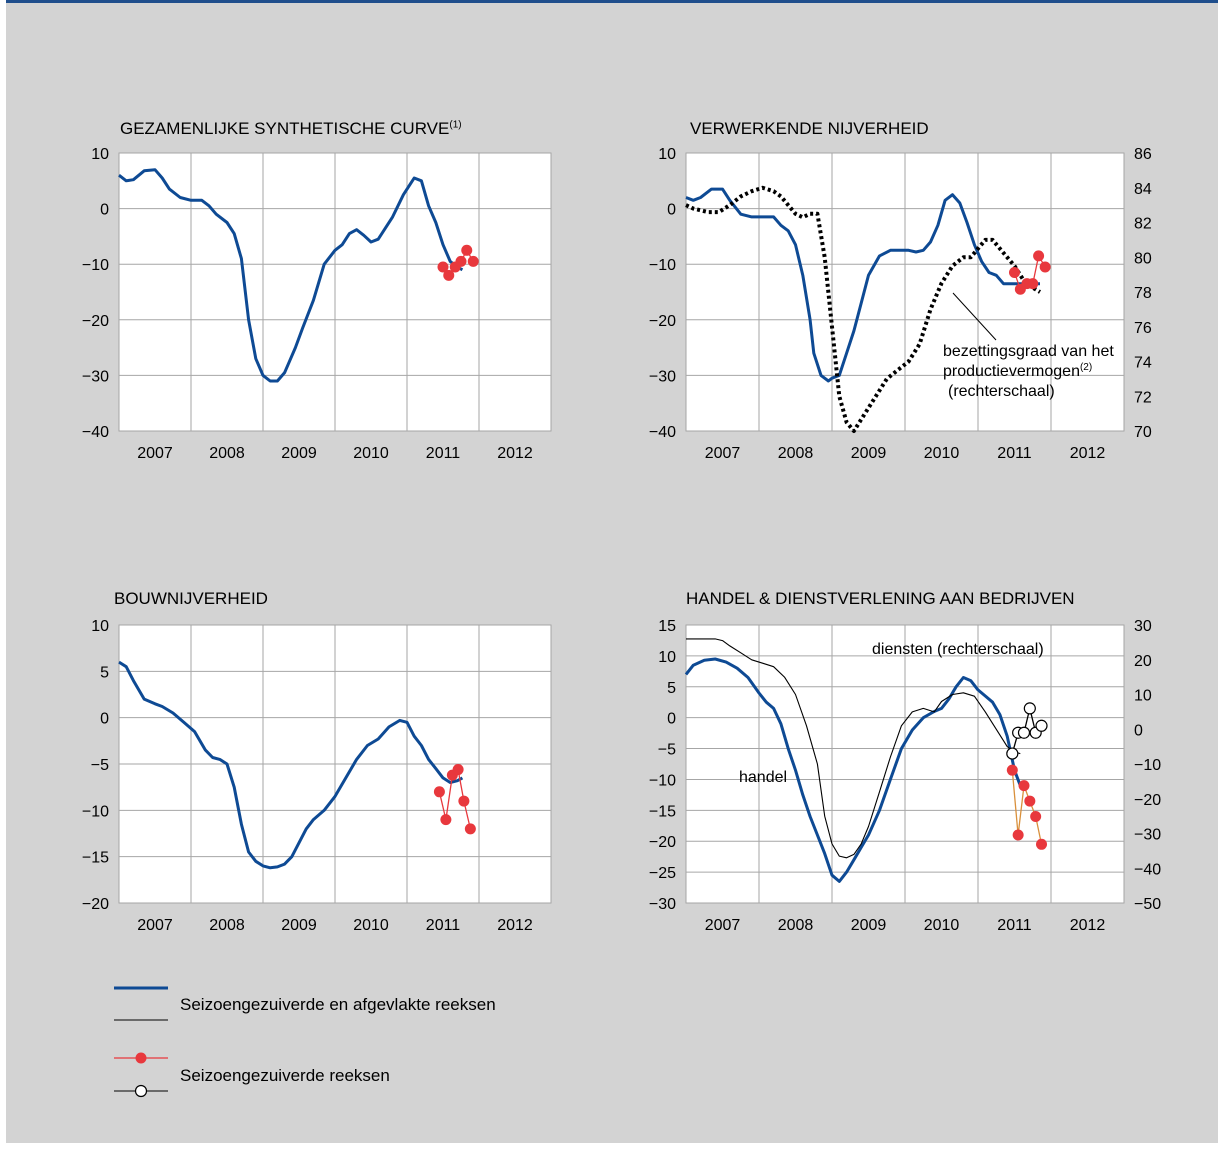 Image resolution: width=1221 pixels, height=1149 pixels. Describe the element at coordinates (285, 1075) in the screenshot. I see `legend-raw-label: Seizoengezuiverde reeksen` at that location.